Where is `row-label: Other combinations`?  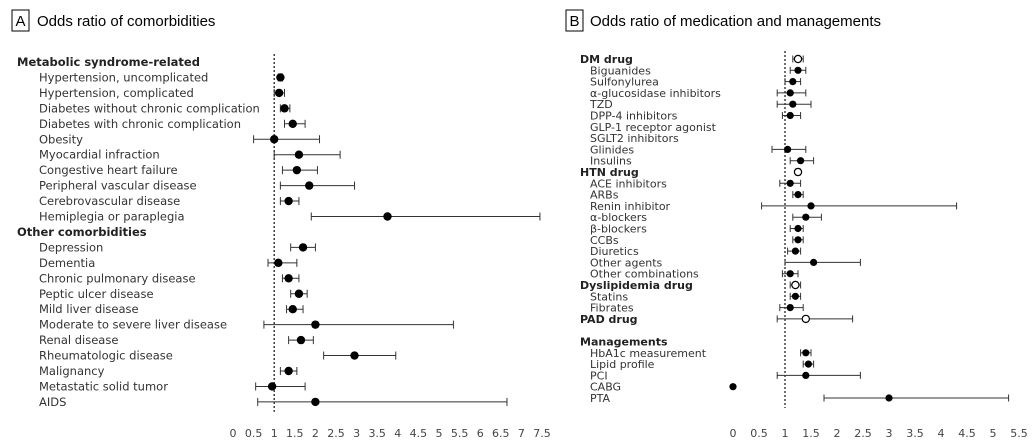 row-label: Other combinations is located at coordinates (644, 274).